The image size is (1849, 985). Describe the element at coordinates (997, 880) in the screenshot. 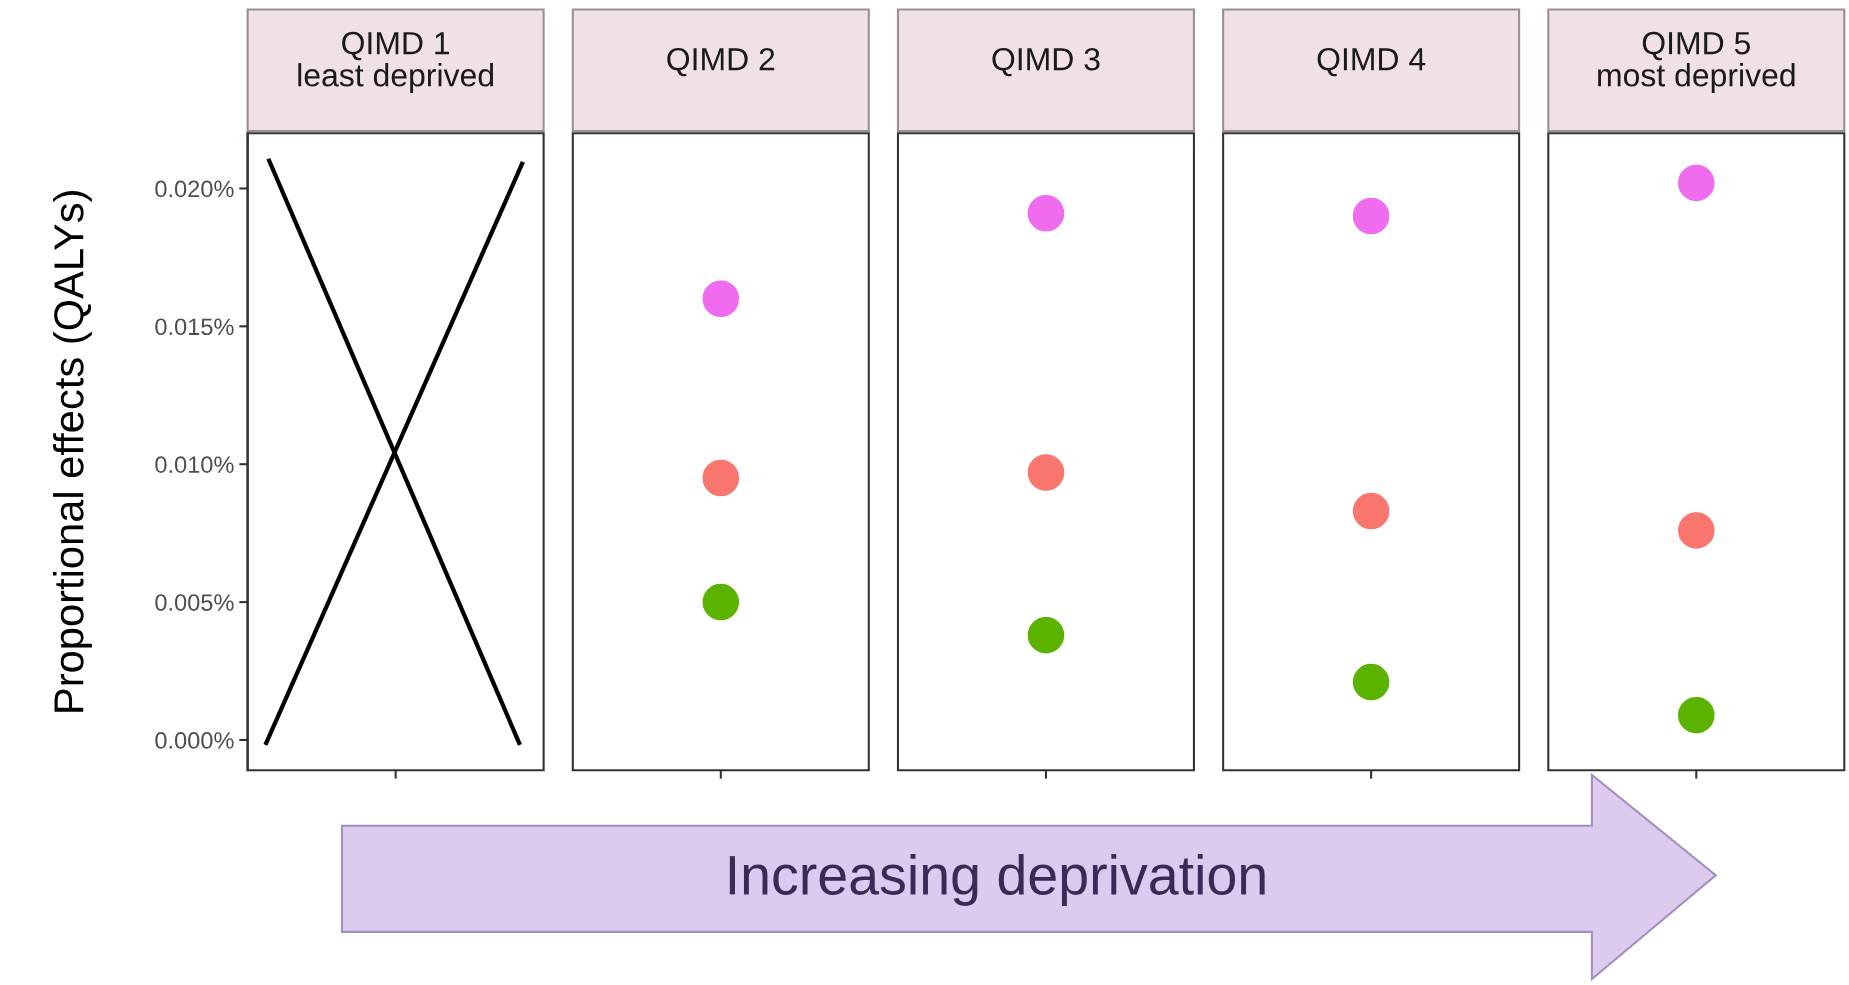

I see `text: Increasing deprivation` at that location.